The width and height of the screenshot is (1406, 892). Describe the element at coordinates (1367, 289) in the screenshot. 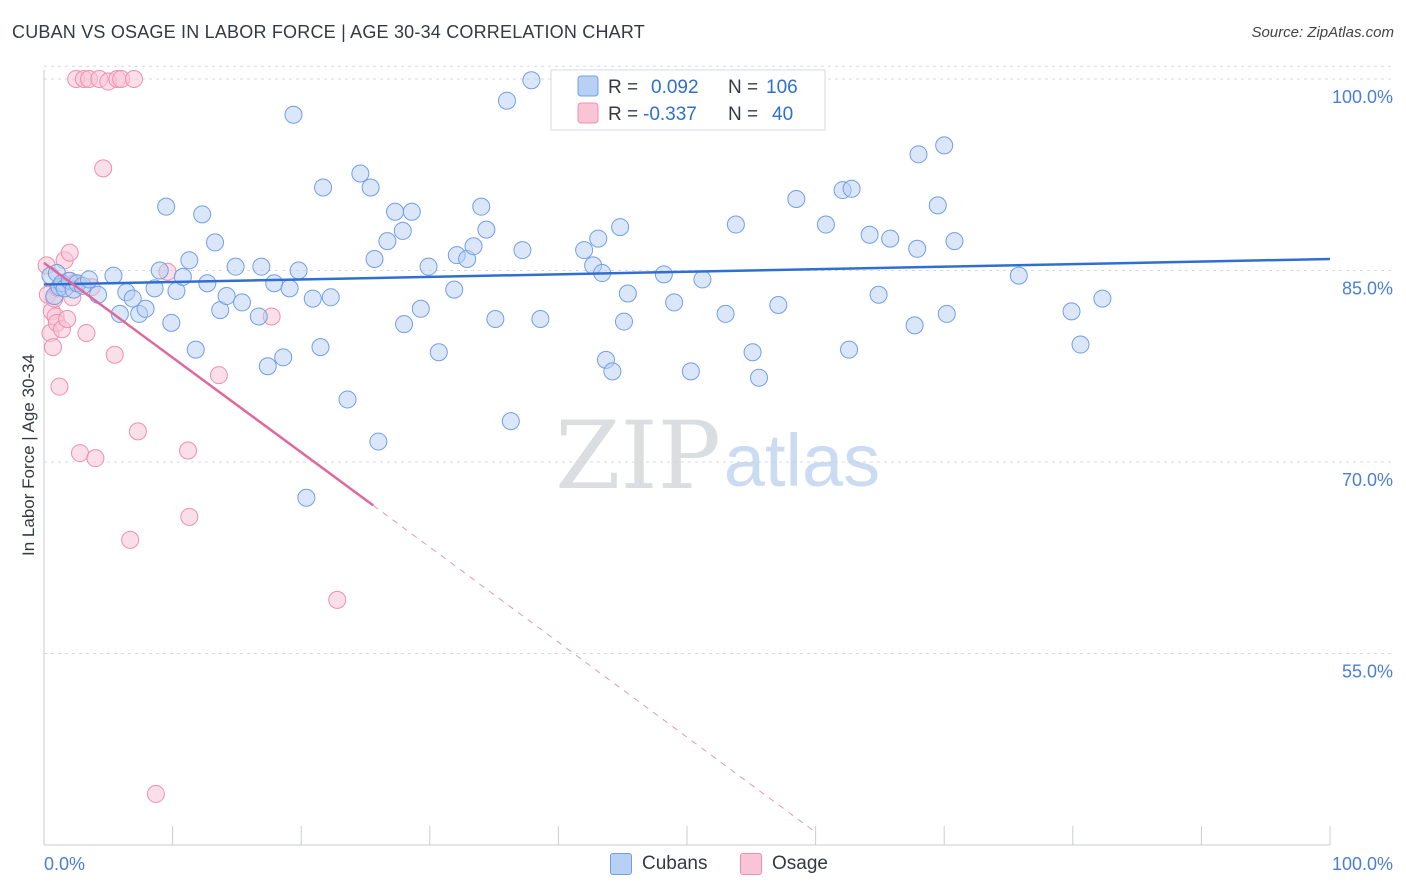

I see `y-tick-label: 85.0%` at that location.